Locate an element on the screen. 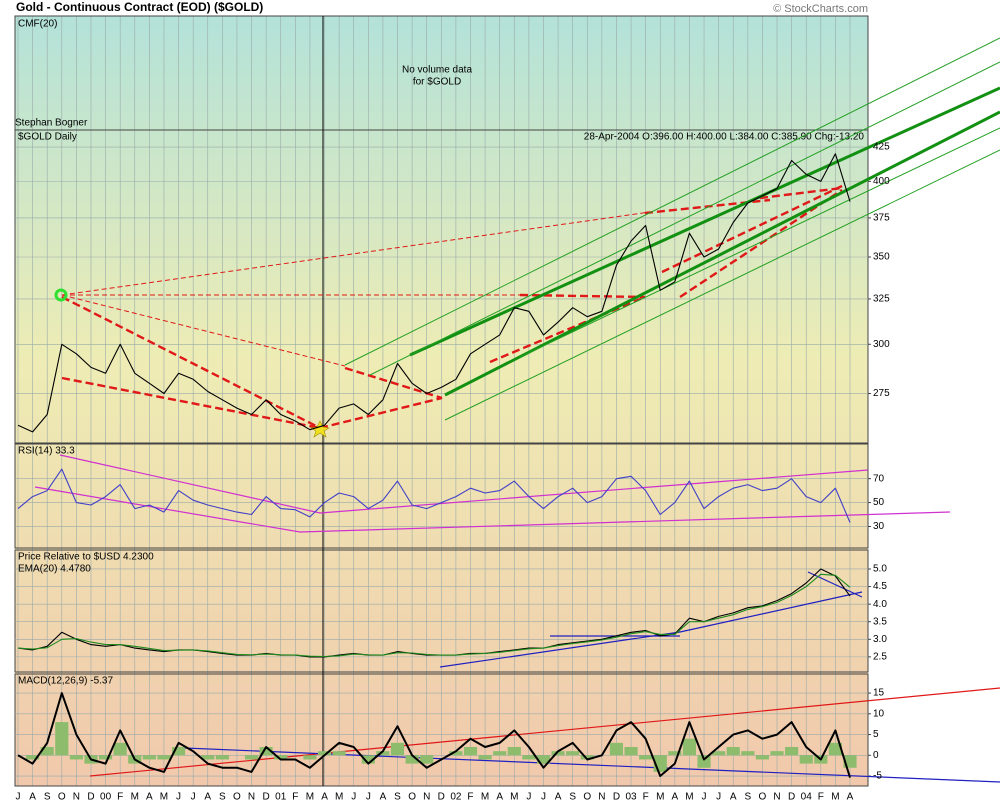 Image resolution: width=1000 pixels, height=810 pixels. y-tick-label: 5.0 is located at coordinates (880, 569).